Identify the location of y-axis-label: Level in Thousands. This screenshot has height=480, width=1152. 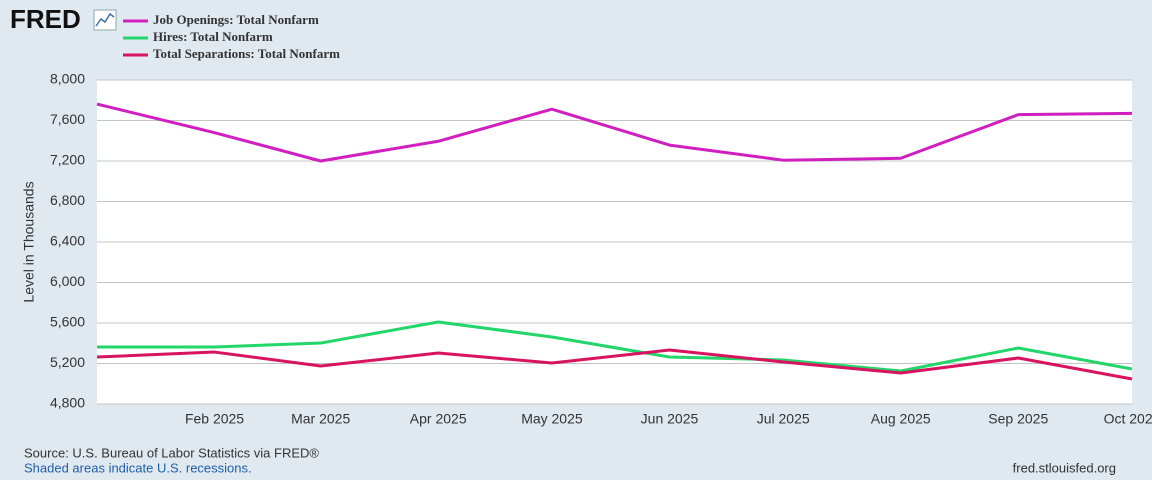
(29, 241).